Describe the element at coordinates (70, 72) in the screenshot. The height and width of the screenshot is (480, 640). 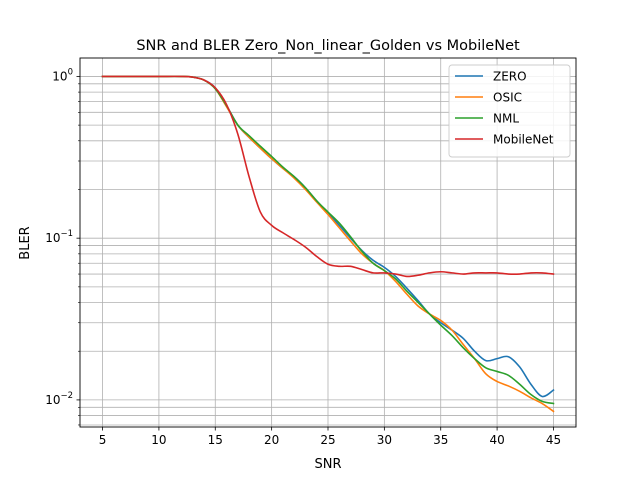
I see `y-tick-exponent: 0` at that location.